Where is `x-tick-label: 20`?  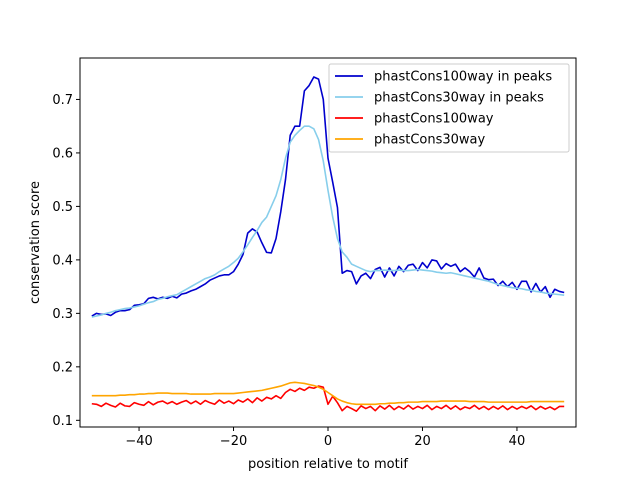
x-tick-label: 20 is located at coordinates (422, 441).